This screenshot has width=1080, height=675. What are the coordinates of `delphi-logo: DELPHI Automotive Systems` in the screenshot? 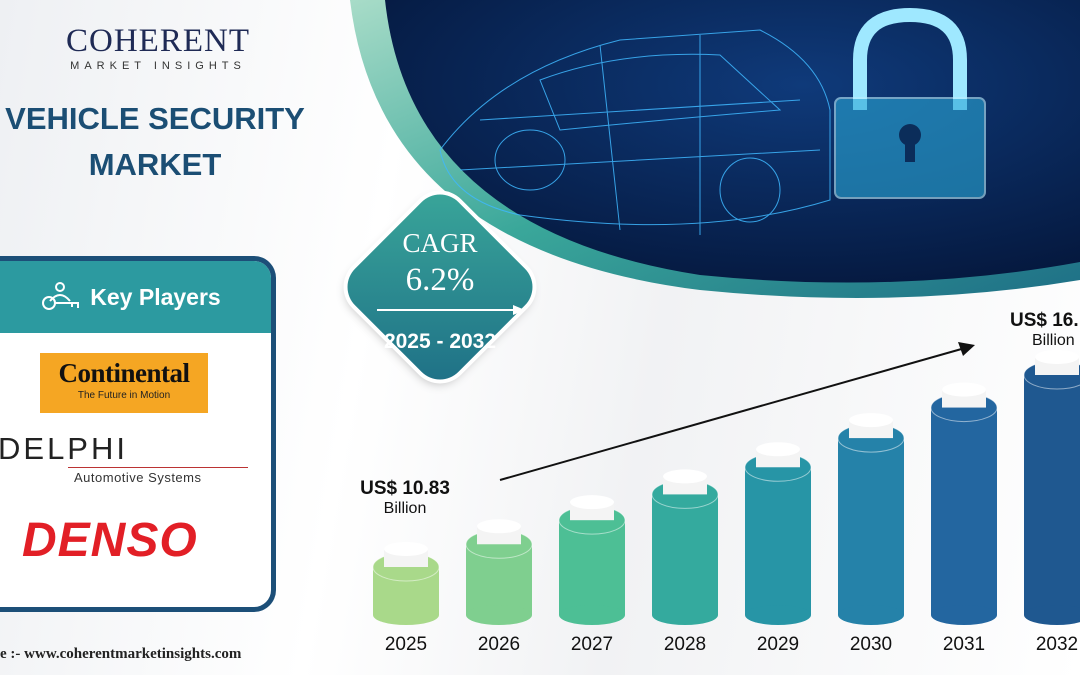 It's located at (124, 459).